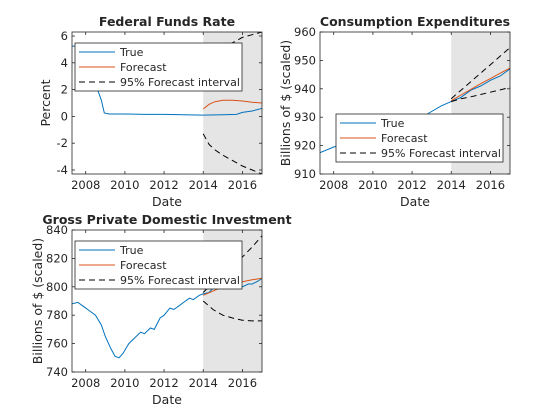 This screenshot has height=420, width=560. I want to click on y-axis-label: Percent, so click(45, 102).